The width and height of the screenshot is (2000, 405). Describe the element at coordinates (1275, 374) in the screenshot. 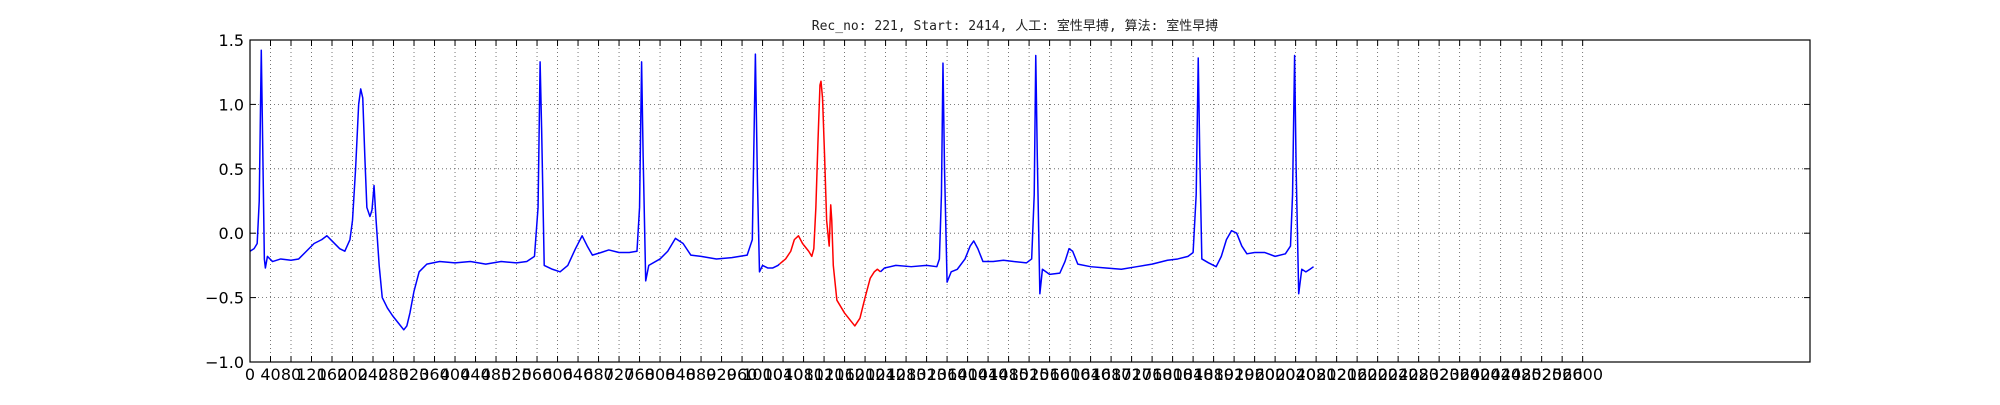

I see `x-tick-label: 2000` at that location.